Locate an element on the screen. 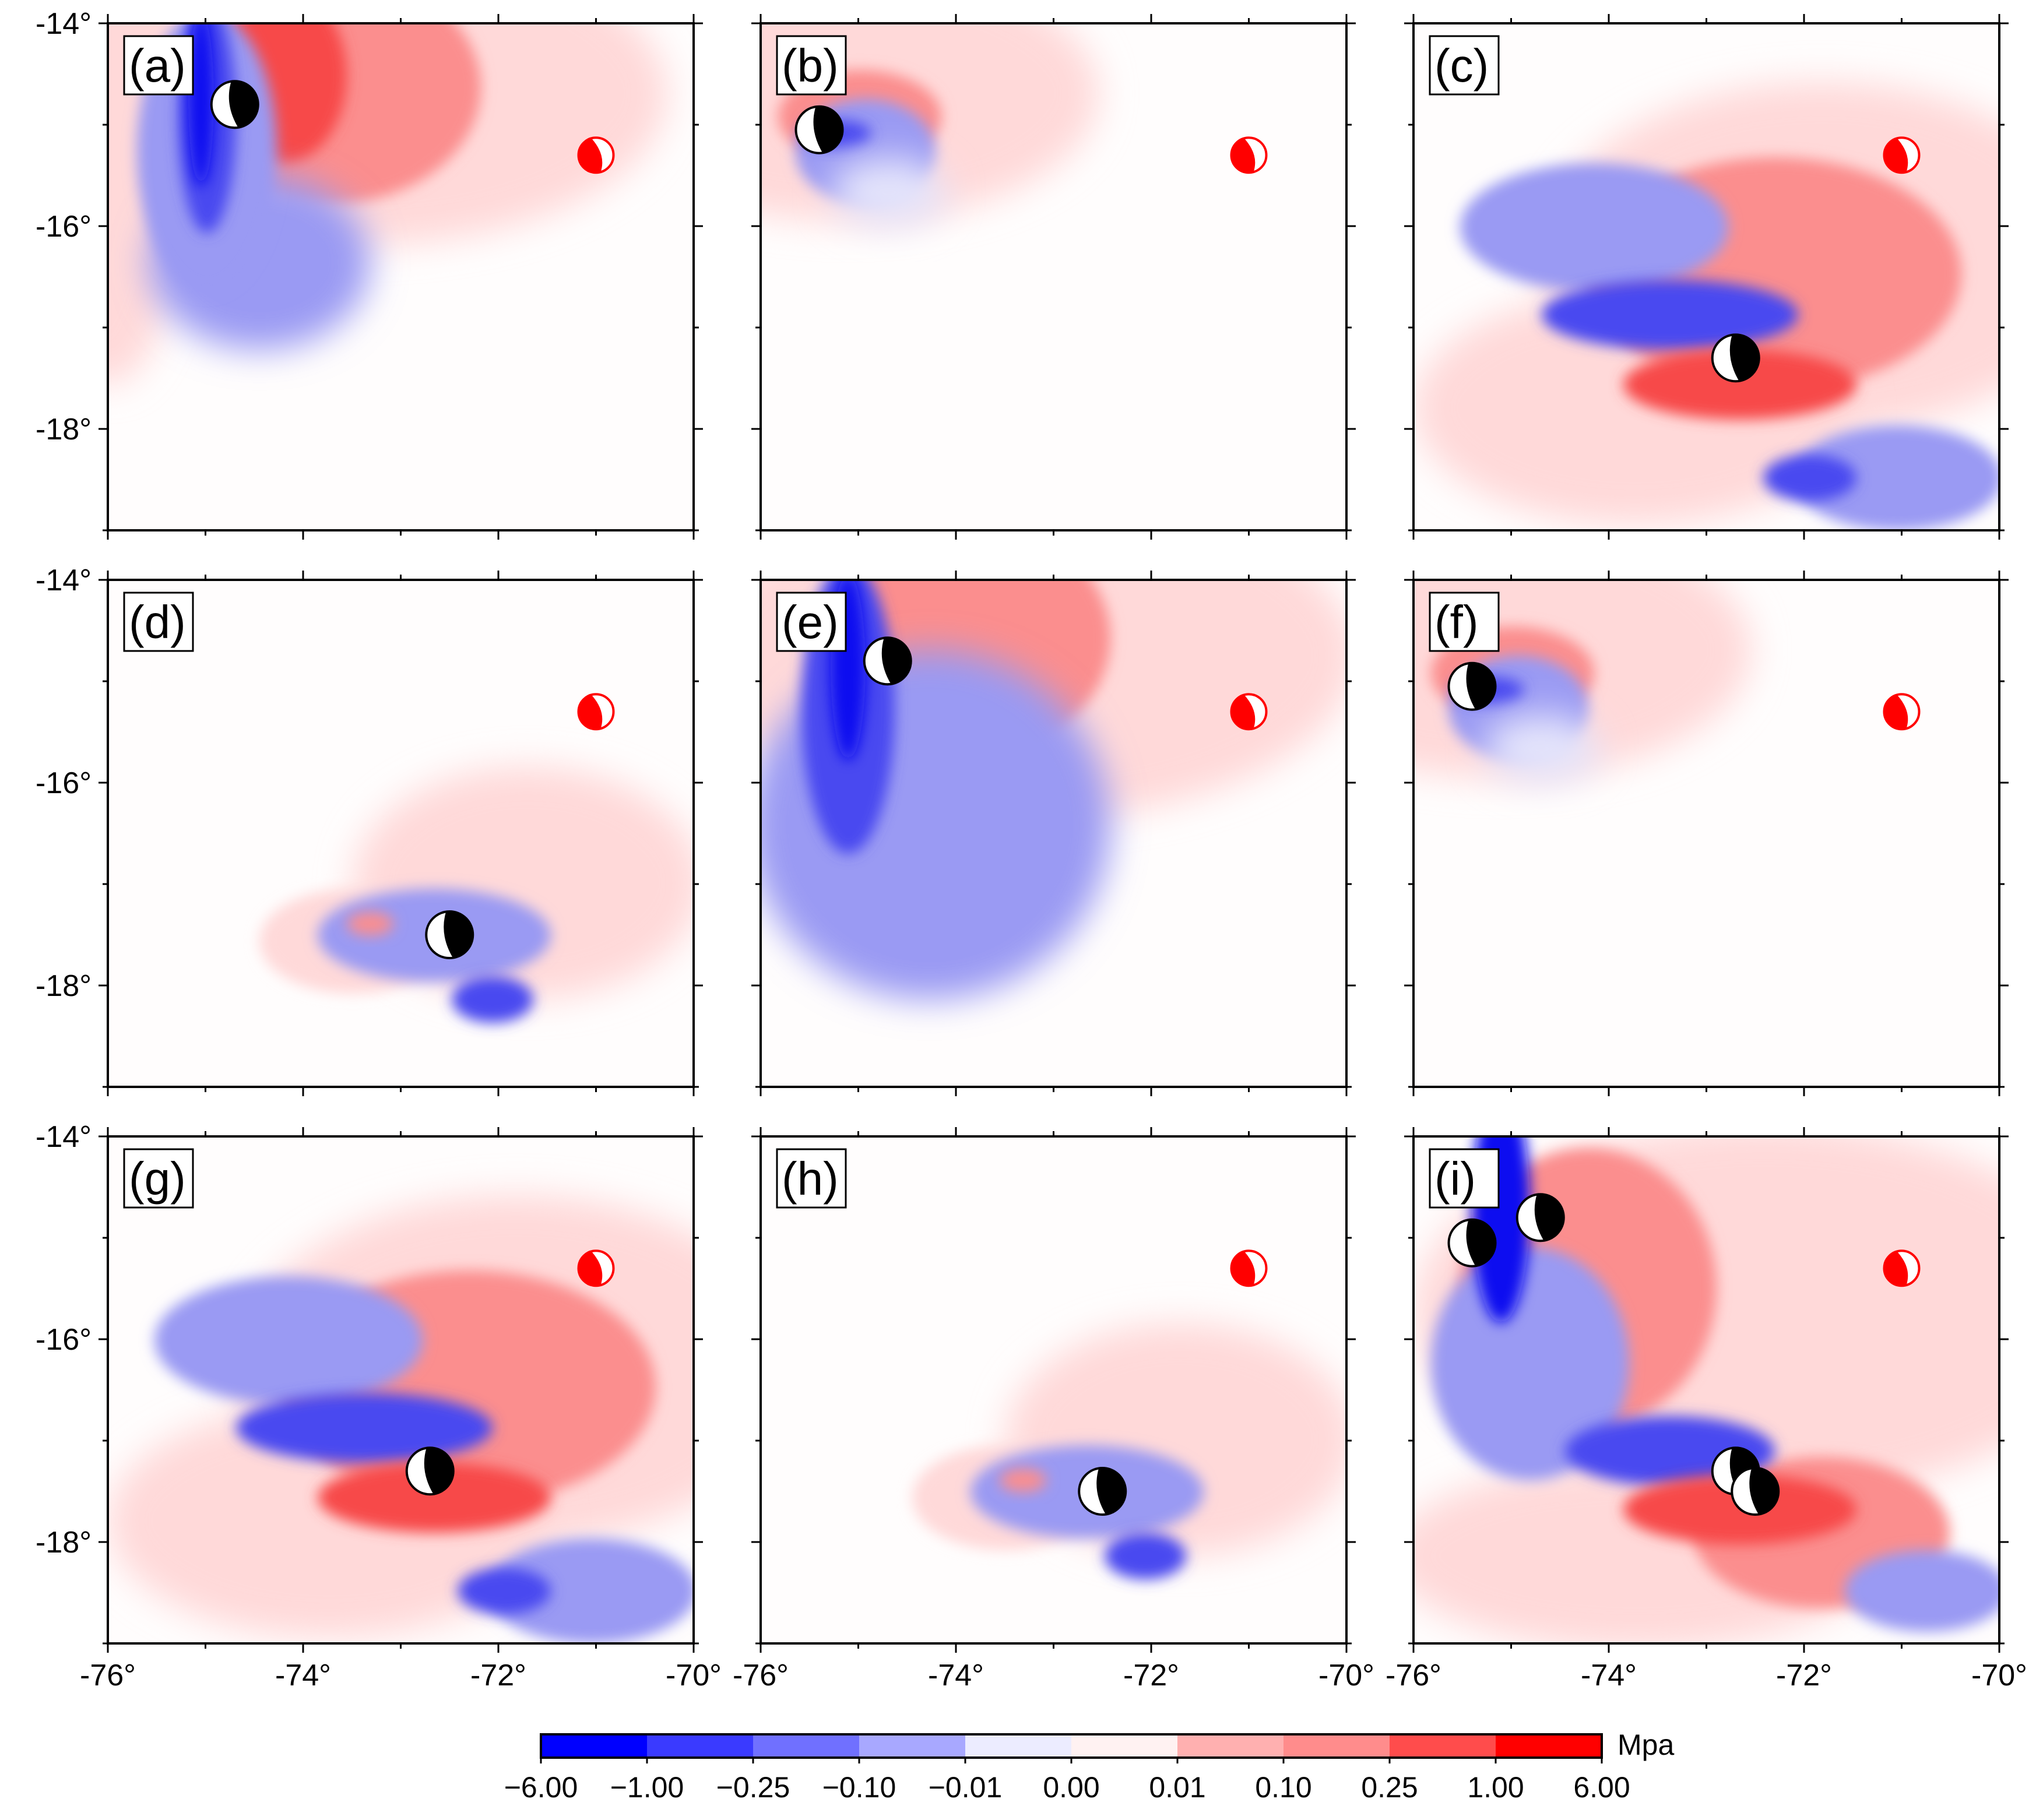 Image resolution: width=2043 pixels, height=1820 pixels. map-panel: (h) is located at coordinates (1053, 1390).